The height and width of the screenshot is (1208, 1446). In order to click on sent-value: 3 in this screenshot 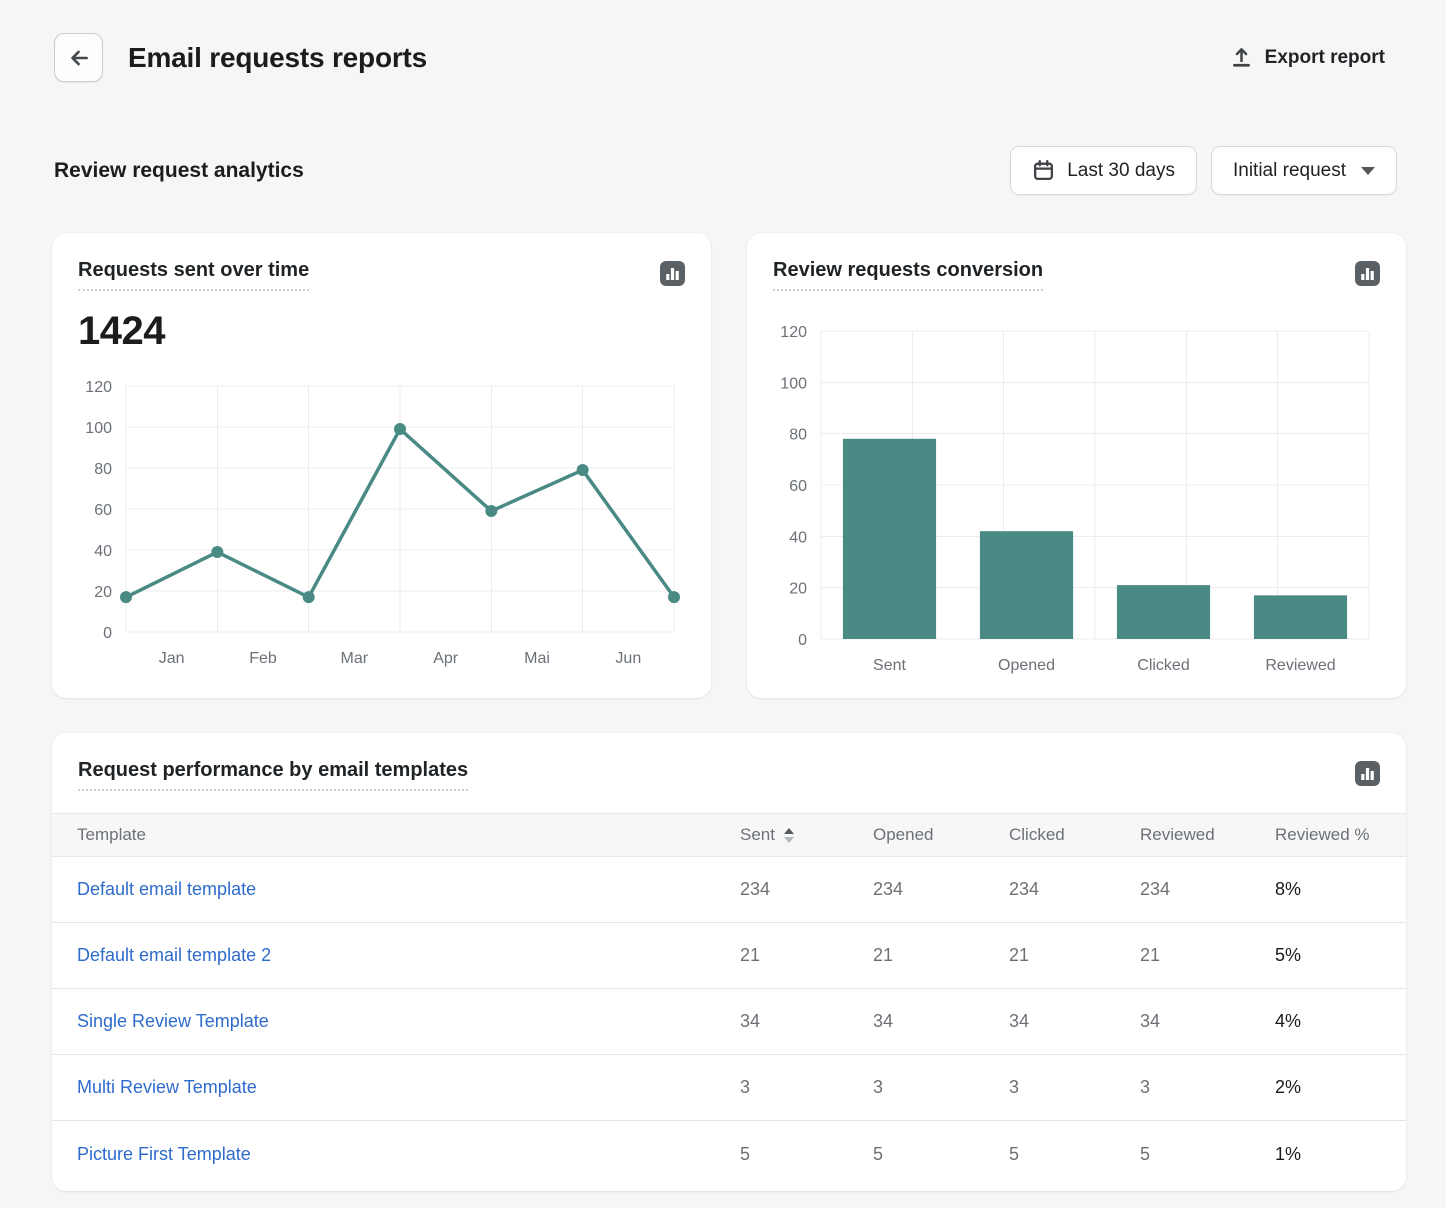, I will do `click(745, 1087)`.